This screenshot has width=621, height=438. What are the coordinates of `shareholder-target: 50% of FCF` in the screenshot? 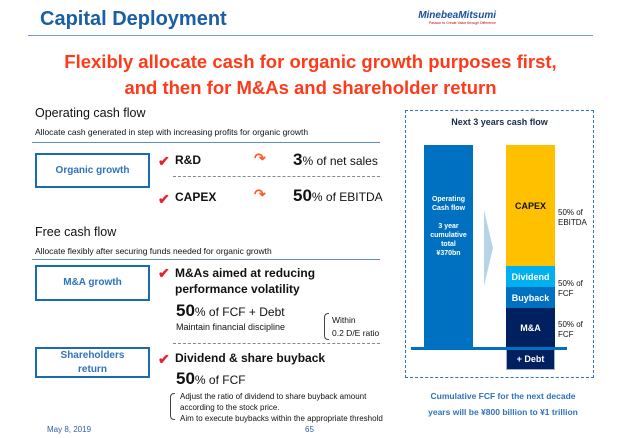 It's located at (211, 378).